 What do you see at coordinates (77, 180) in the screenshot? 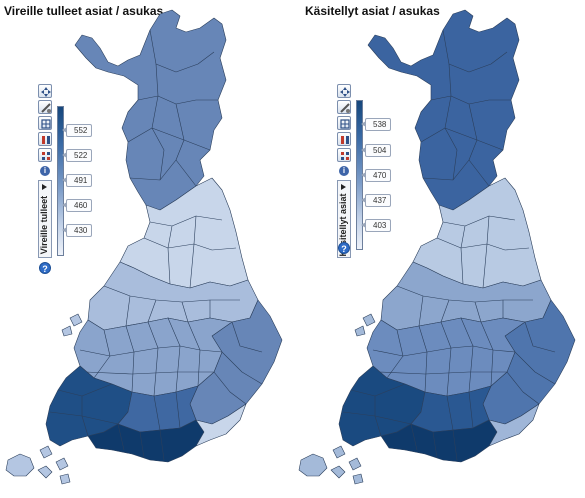
I see `legend-tick-label: 491` at bounding box center [77, 180].